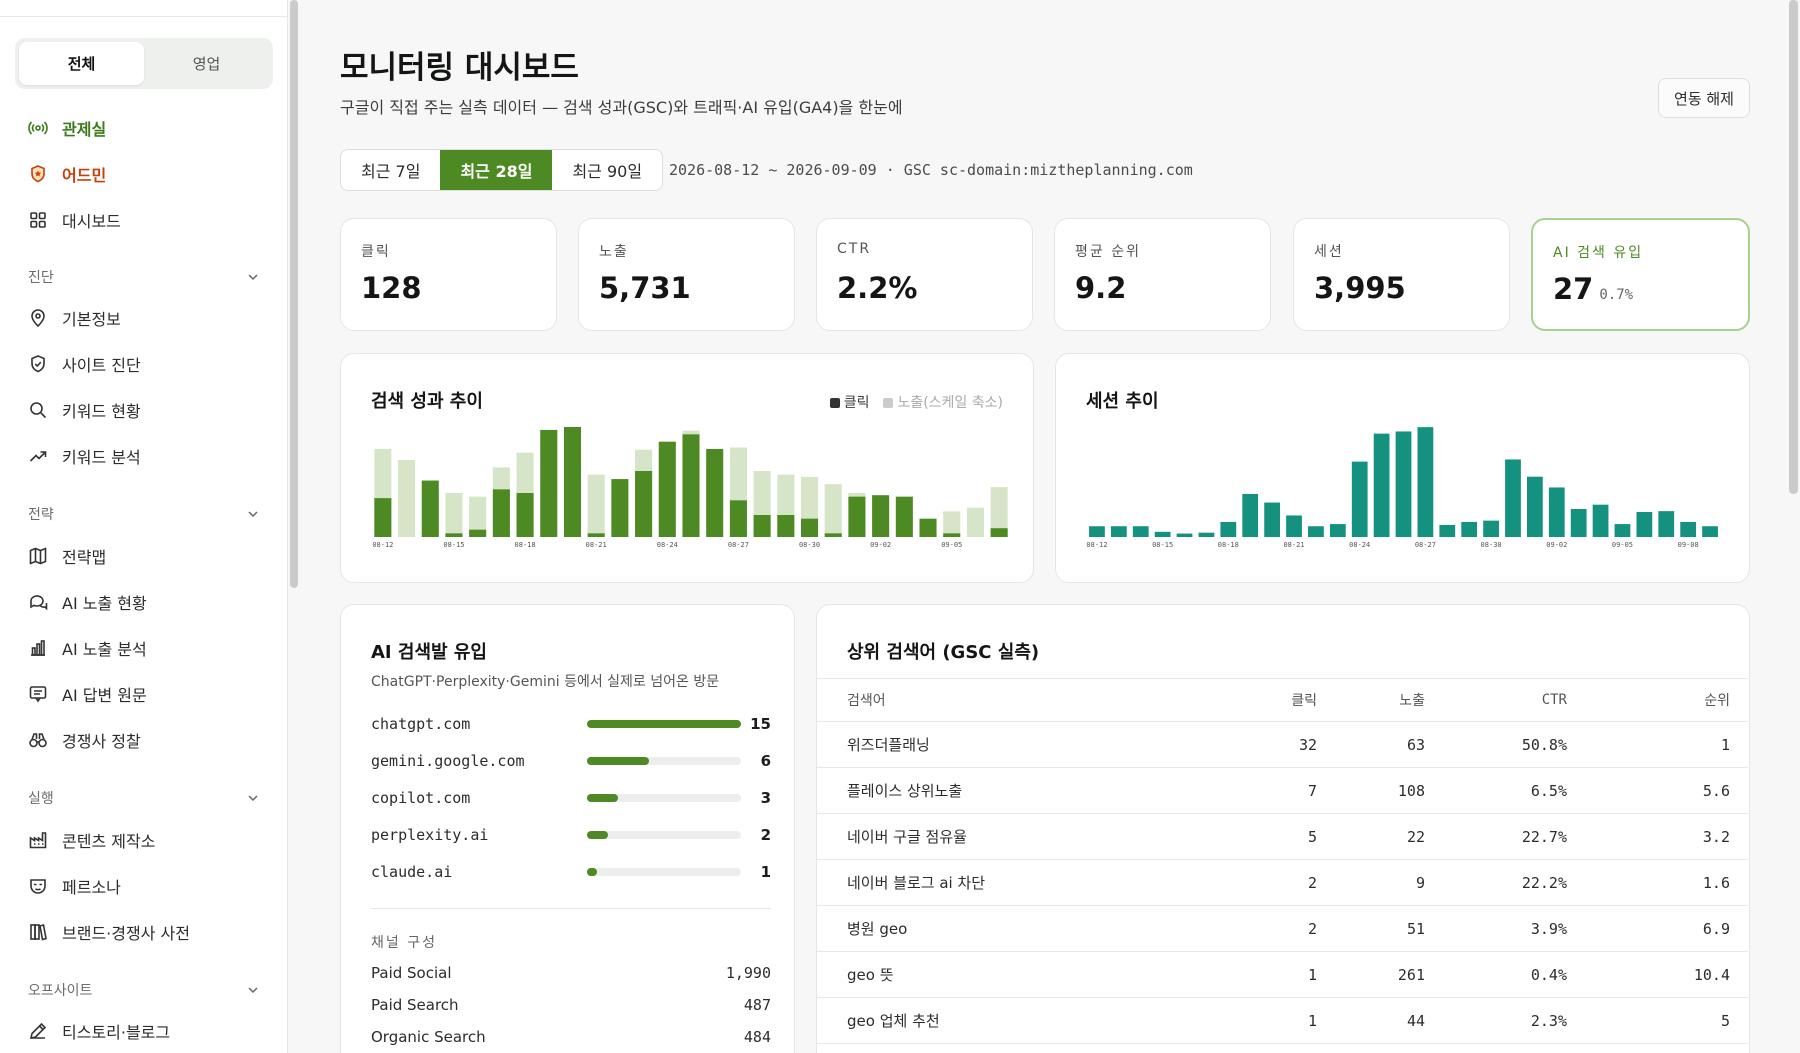  What do you see at coordinates (148, 220) in the screenshot?
I see `nav-dashboard: 대시보드` at bounding box center [148, 220].